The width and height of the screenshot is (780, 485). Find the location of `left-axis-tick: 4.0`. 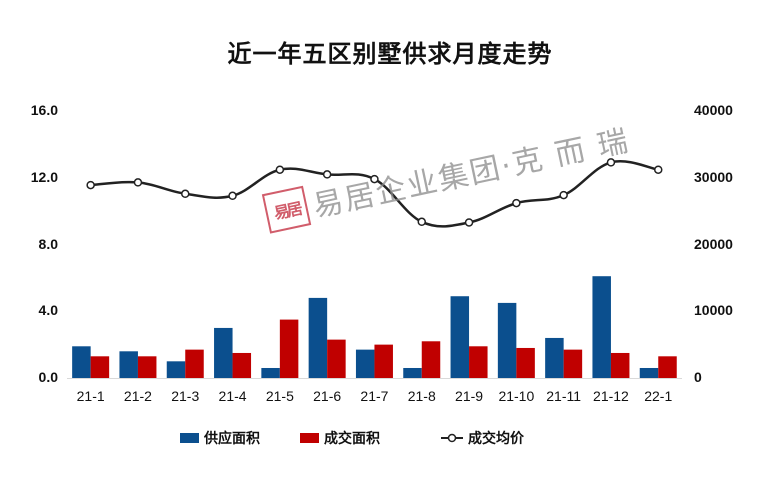

left-axis-tick: 4.0 is located at coordinates (48, 310).